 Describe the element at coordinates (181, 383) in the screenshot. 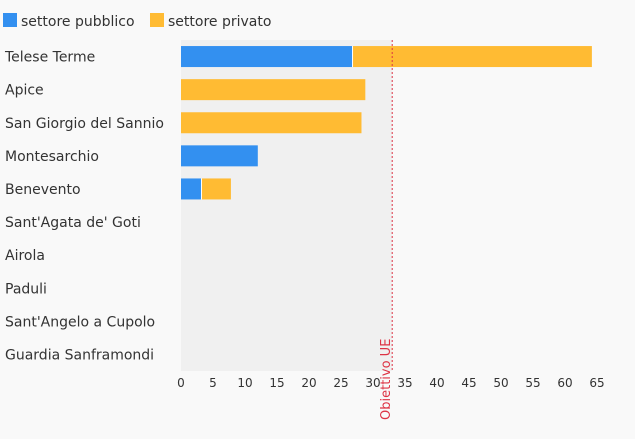

I see `x-tick-label: 0` at that location.